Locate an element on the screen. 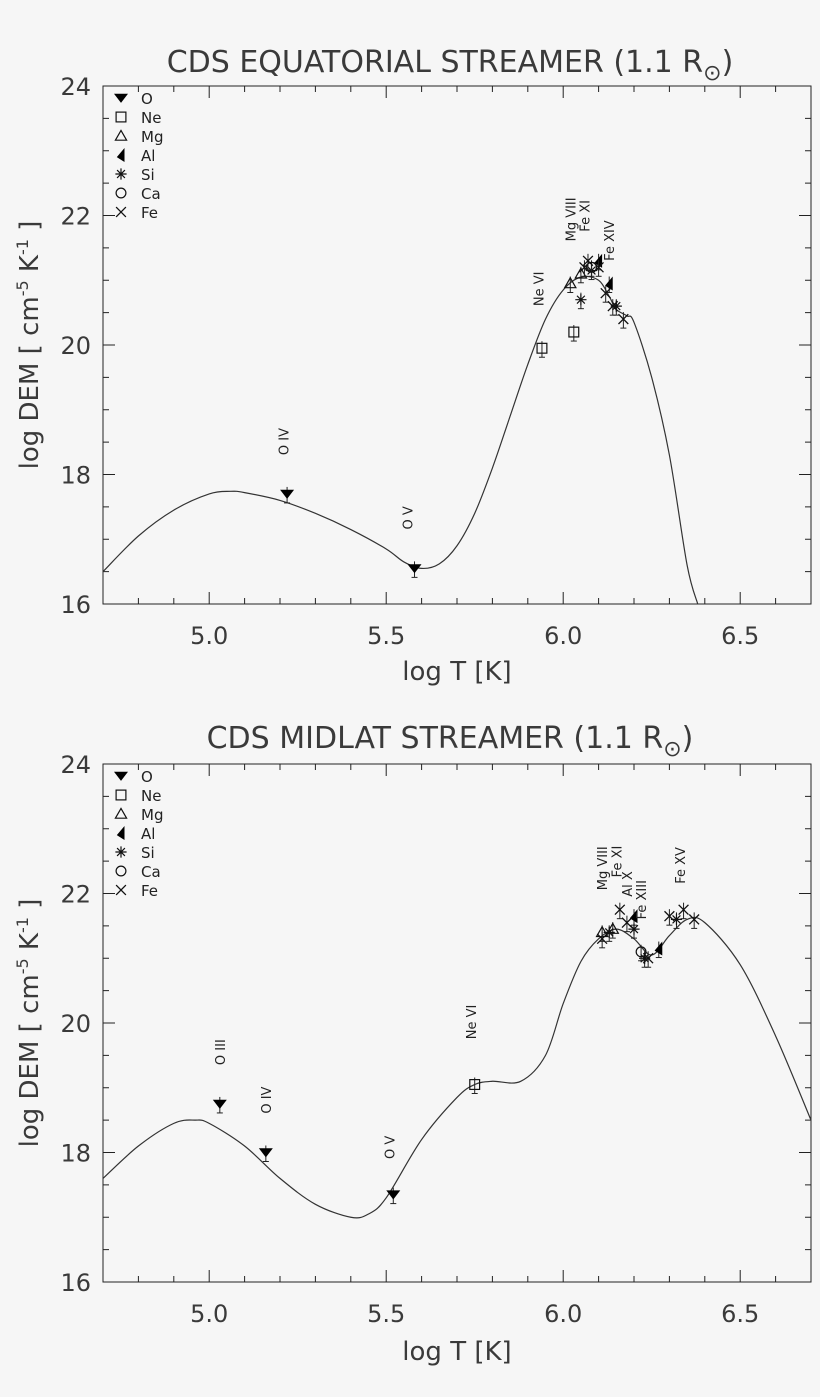 The width and height of the screenshot is (820, 1397). chart-title-end: ) is located at coordinates (728, 62).